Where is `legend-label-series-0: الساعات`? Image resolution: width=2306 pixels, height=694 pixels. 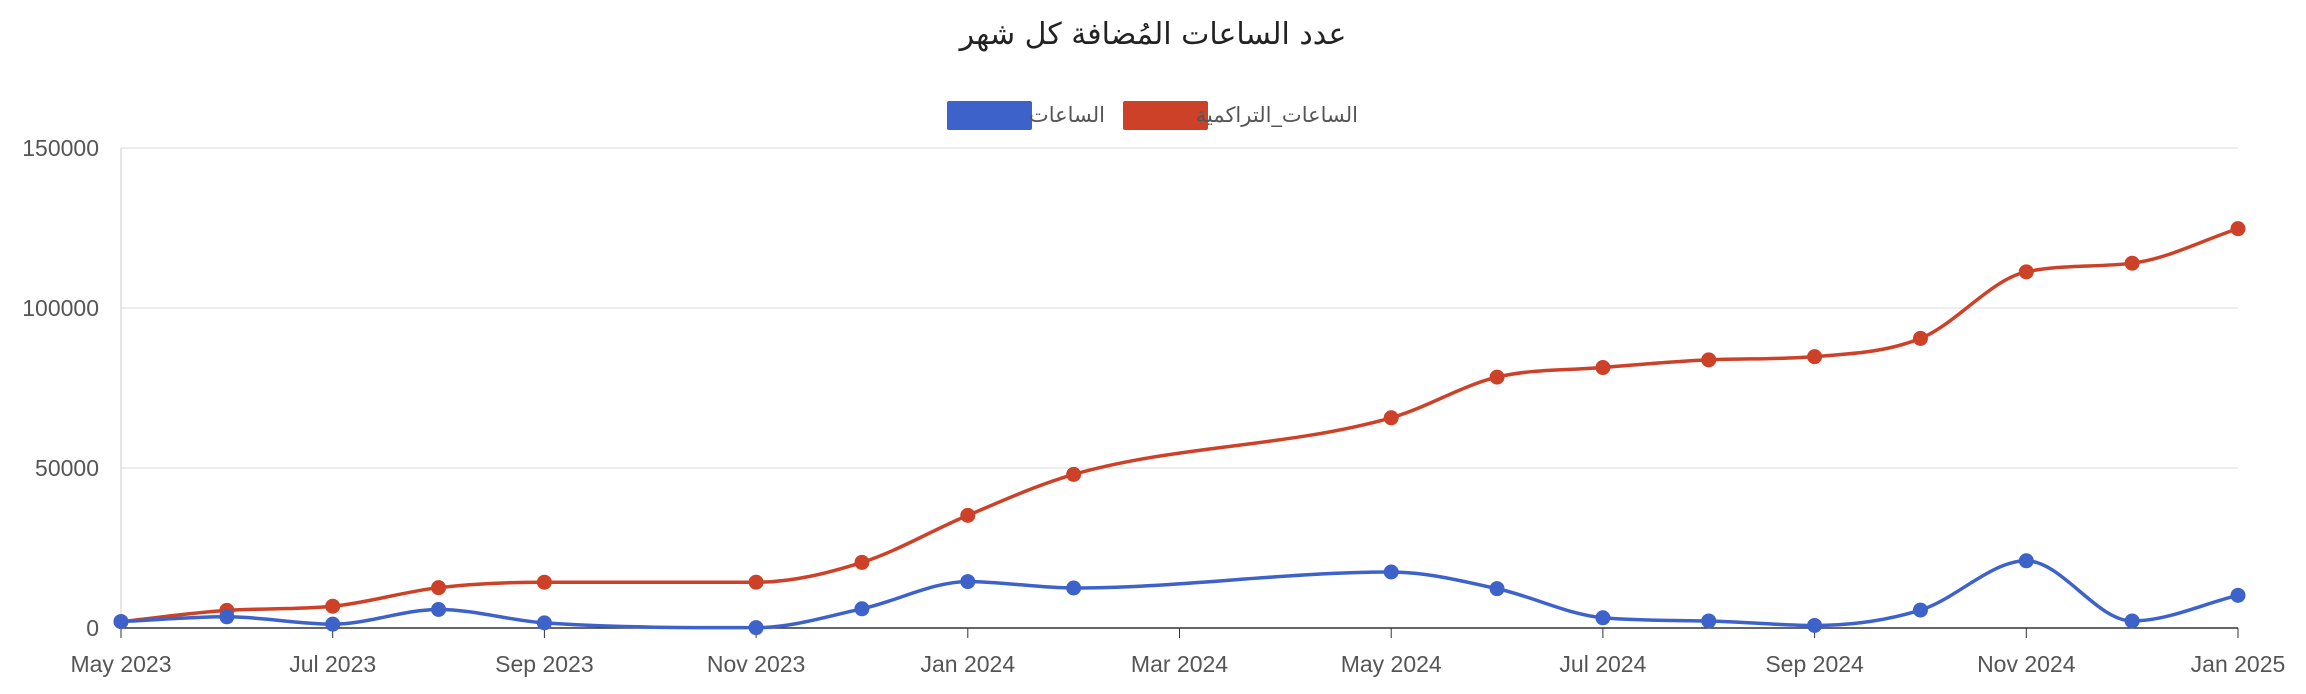
legend-label-series-0: الساعات is located at coordinates (1067, 115).